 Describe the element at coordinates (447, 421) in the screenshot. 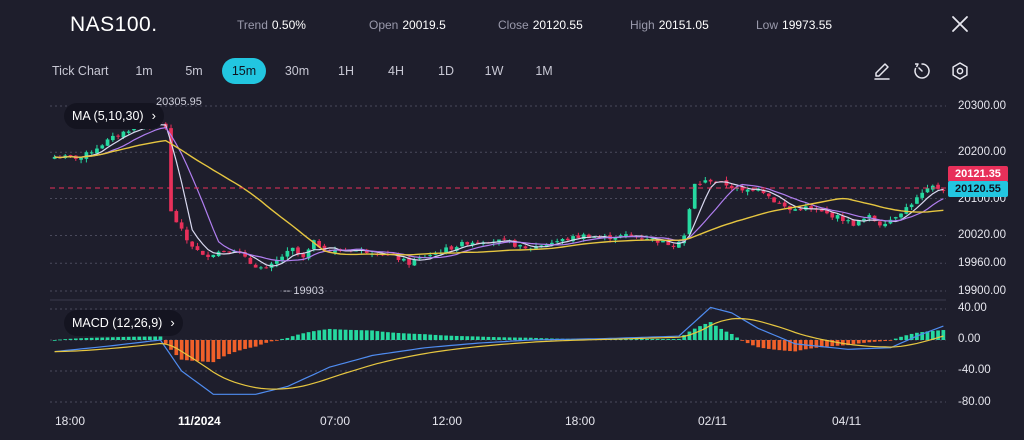

I see `time-tick: 12:00` at that location.